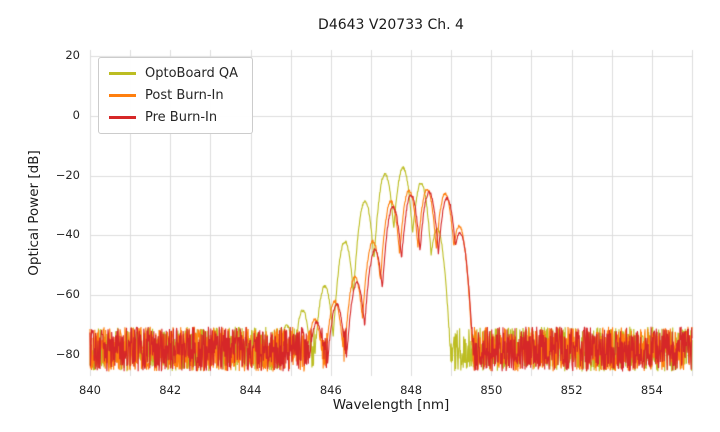  I want to click on y-tick-label: −80, so click(67, 354).